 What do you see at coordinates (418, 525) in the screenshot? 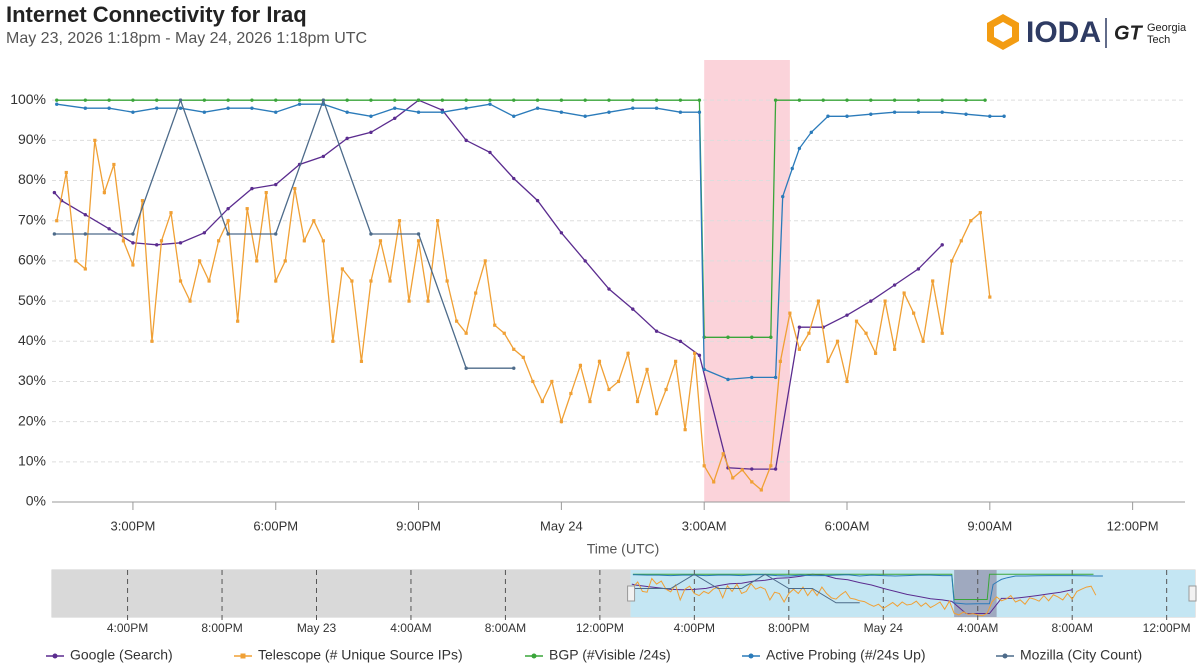
I see `x-tick-label: 9:00PM` at bounding box center [418, 525].